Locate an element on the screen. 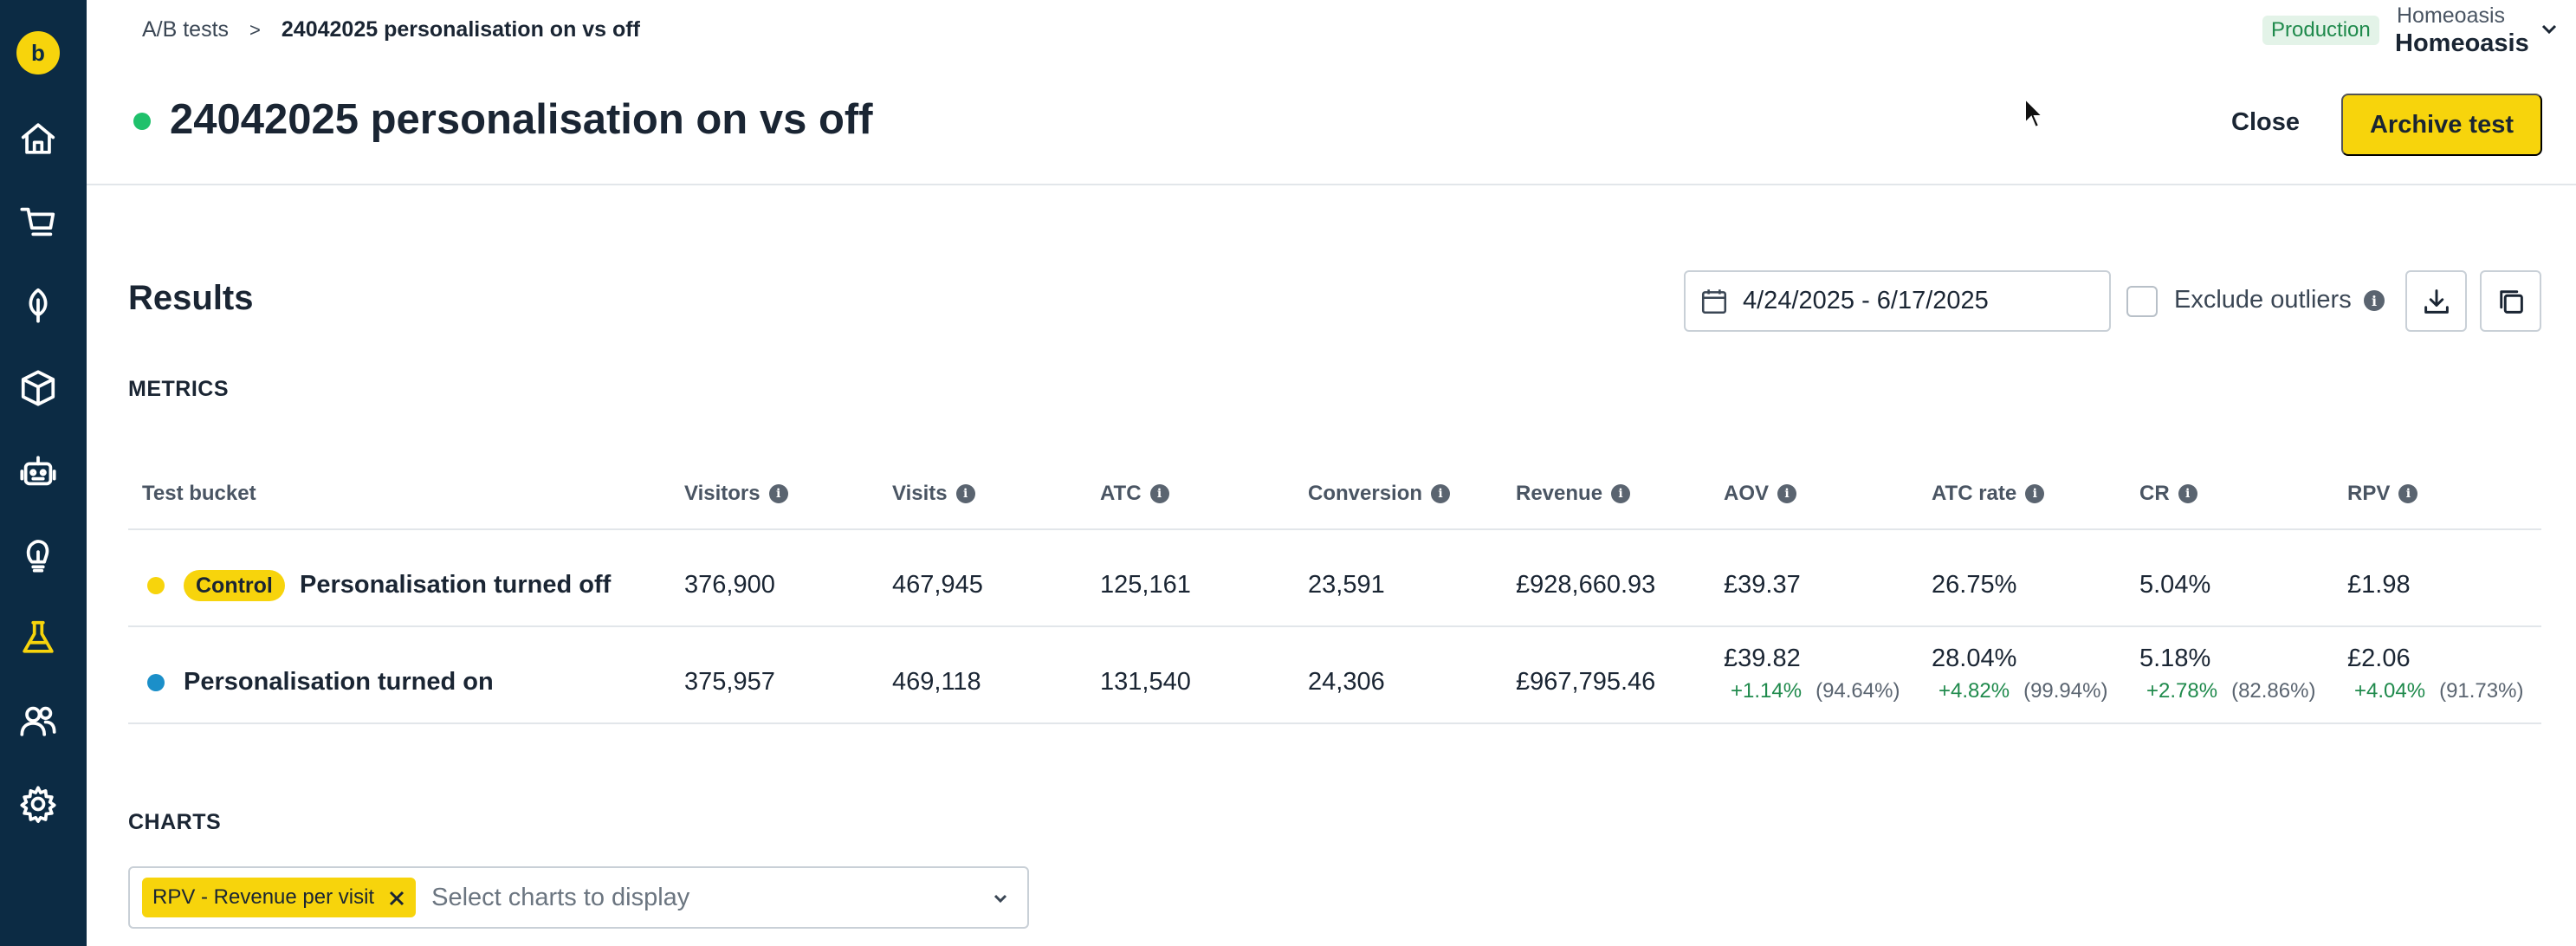 Image resolution: width=2576 pixels, height=946 pixels. copy-icon is located at coordinates (2511, 301).